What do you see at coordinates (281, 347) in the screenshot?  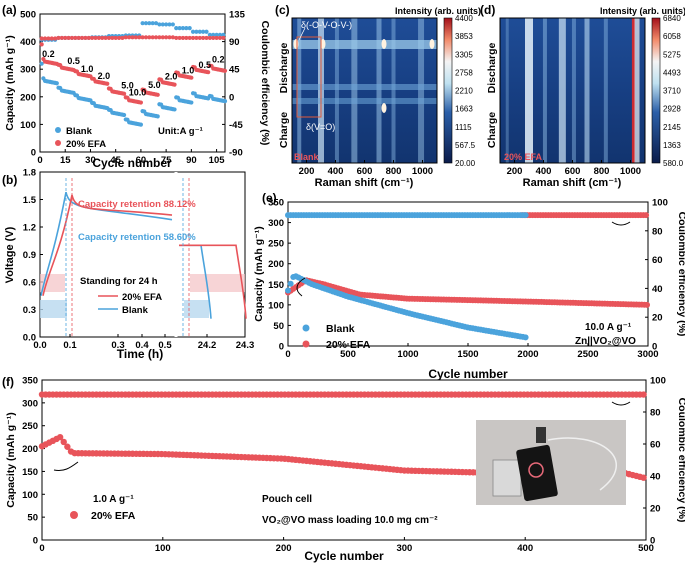 I see `y-axis-e-tick-label: 0` at bounding box center [281, 347].